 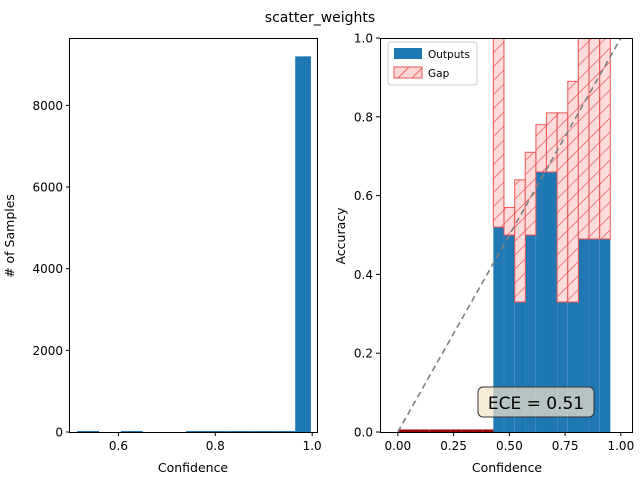 What do you see at coordinates (9, 236) in the screenshot?
I see `histogram-ylabel: # of Samples` at bounding box center [9, 236].